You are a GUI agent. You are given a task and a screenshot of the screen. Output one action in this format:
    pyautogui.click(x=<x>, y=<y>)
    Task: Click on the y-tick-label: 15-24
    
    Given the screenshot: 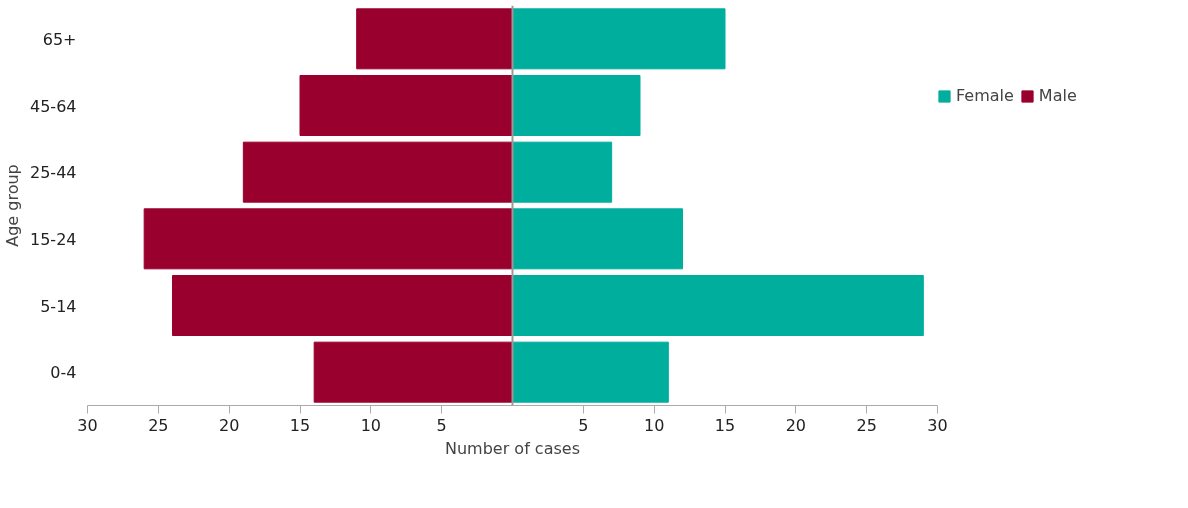 What is the action you would take?
    pyautogui.click(x=53, y=239)
    